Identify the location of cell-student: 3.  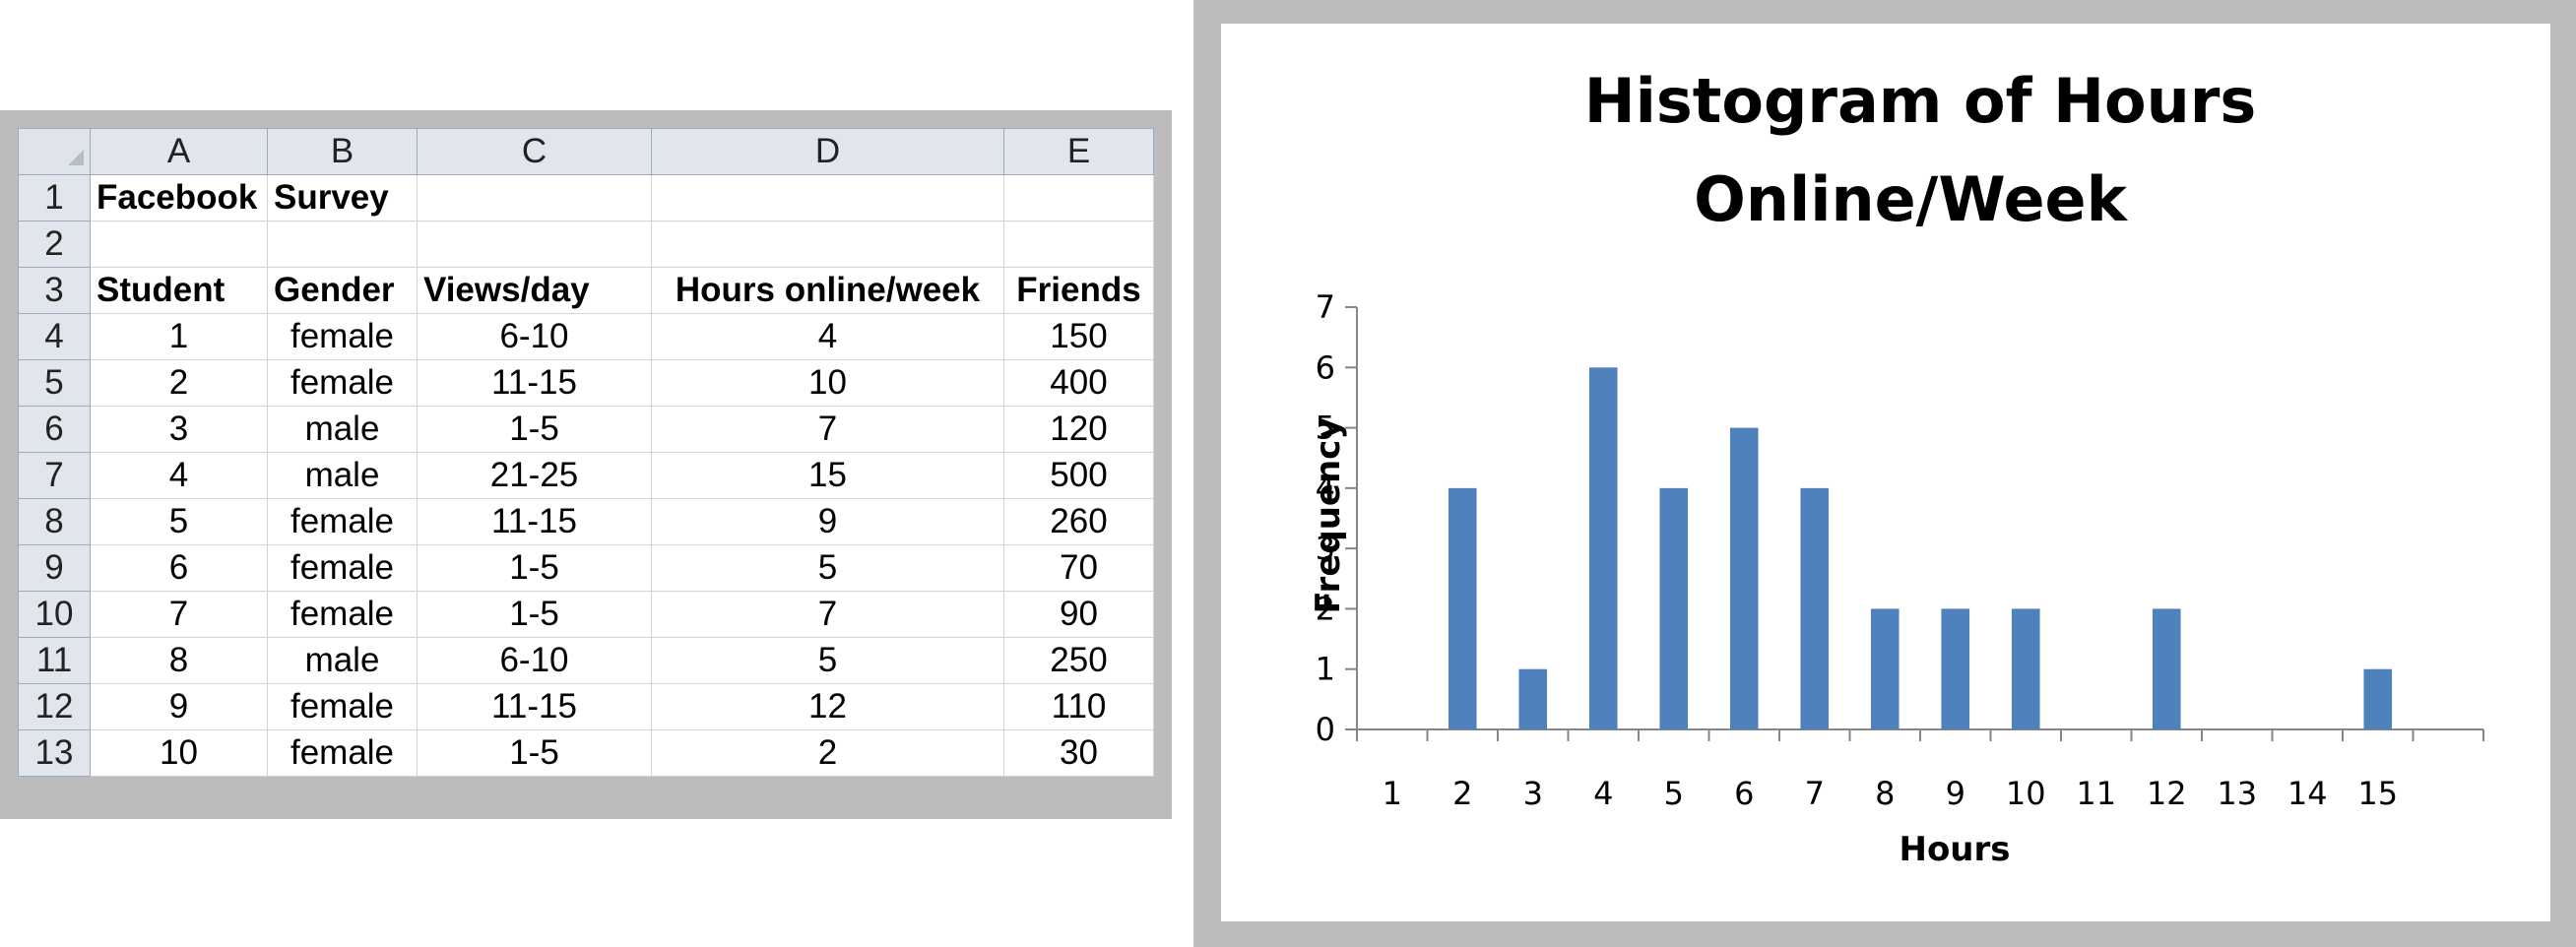
(179, 429).